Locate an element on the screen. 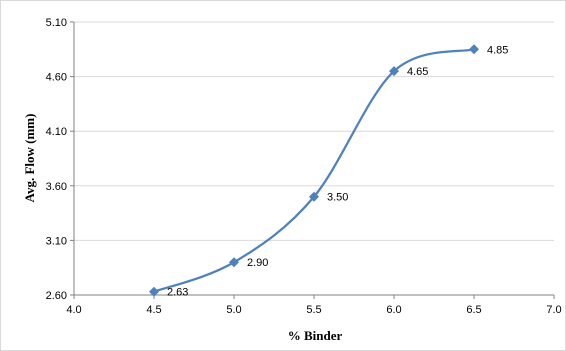 The image size is (566, 351). y-tick-label: 4.10 is located at coordinates (56, 132).